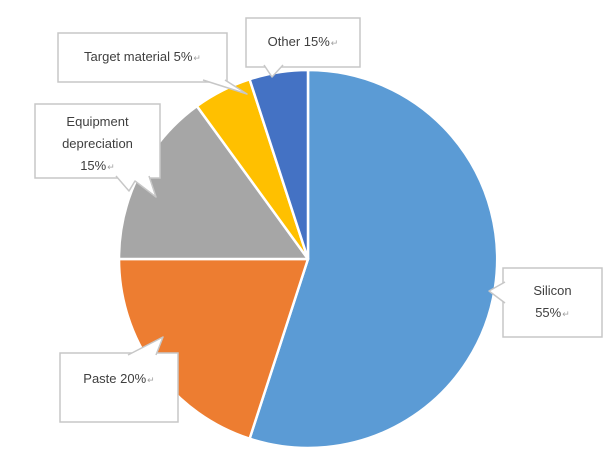  Describe the element at coordinates (497, 292) in the screenshot. I see `callout-tail-silicon` at that location.